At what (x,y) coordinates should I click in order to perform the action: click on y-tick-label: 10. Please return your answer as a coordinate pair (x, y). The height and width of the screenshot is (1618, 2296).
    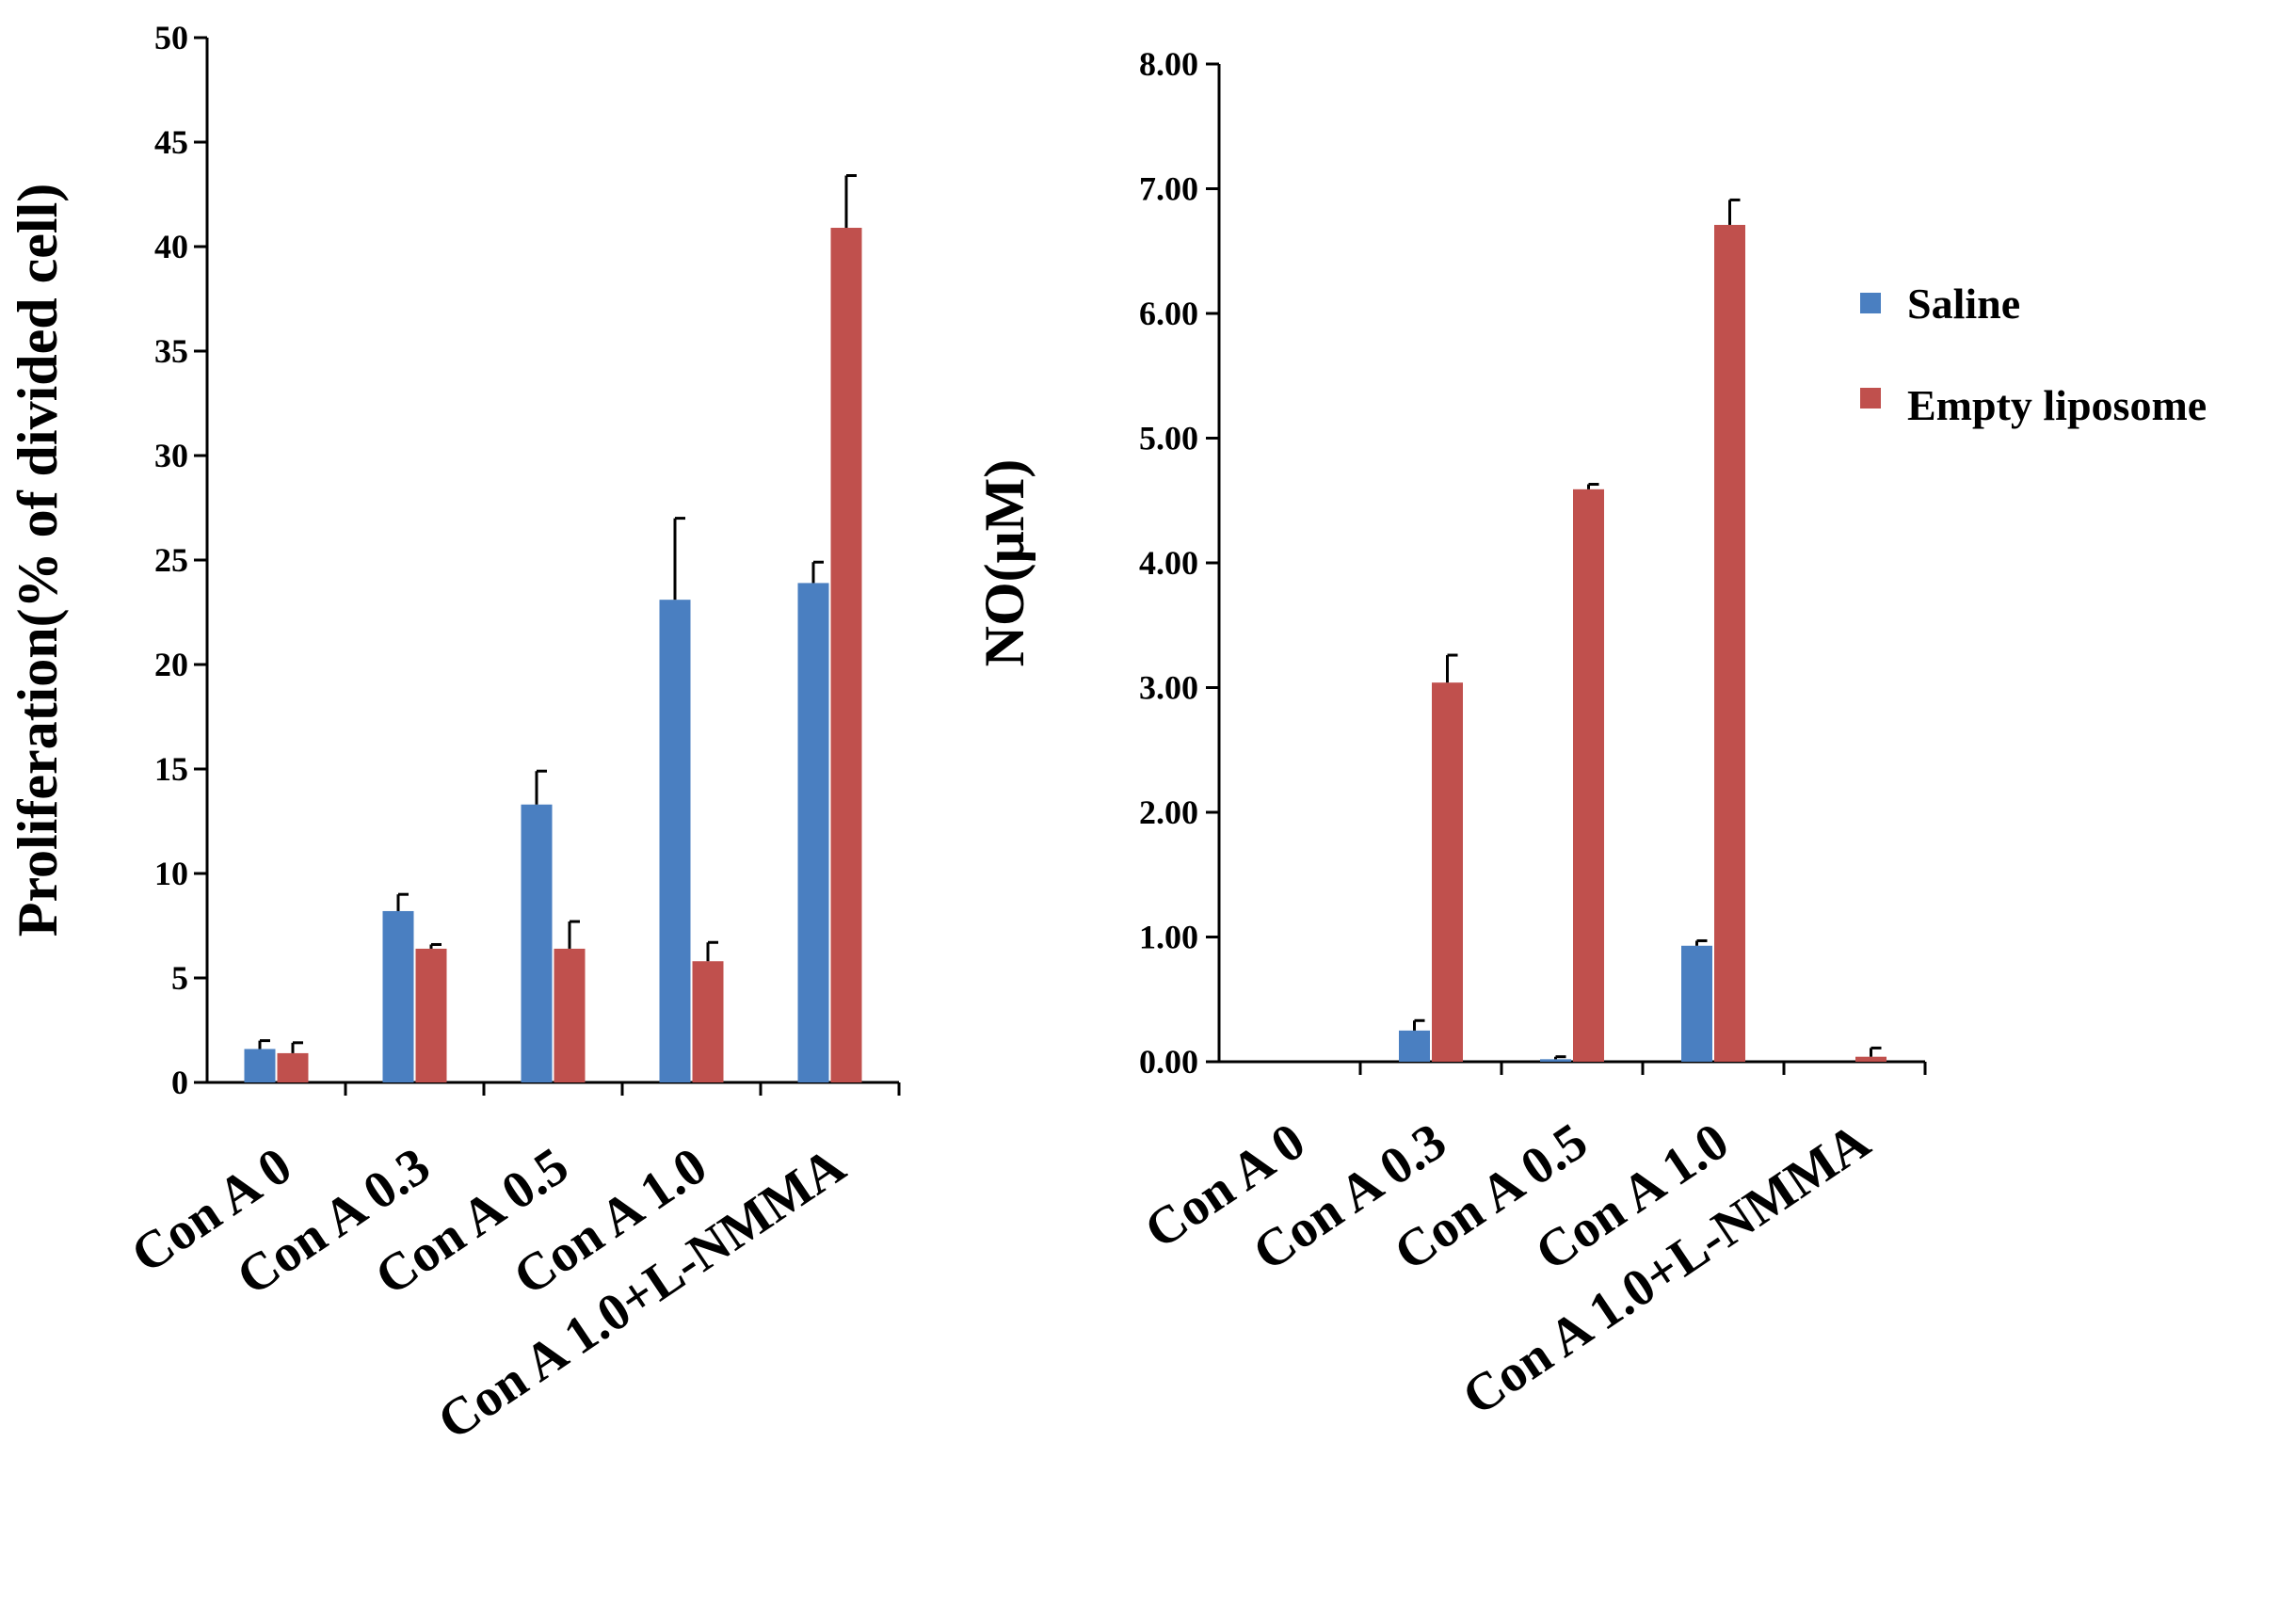
    Looking at the image, I should click on (171, 874).